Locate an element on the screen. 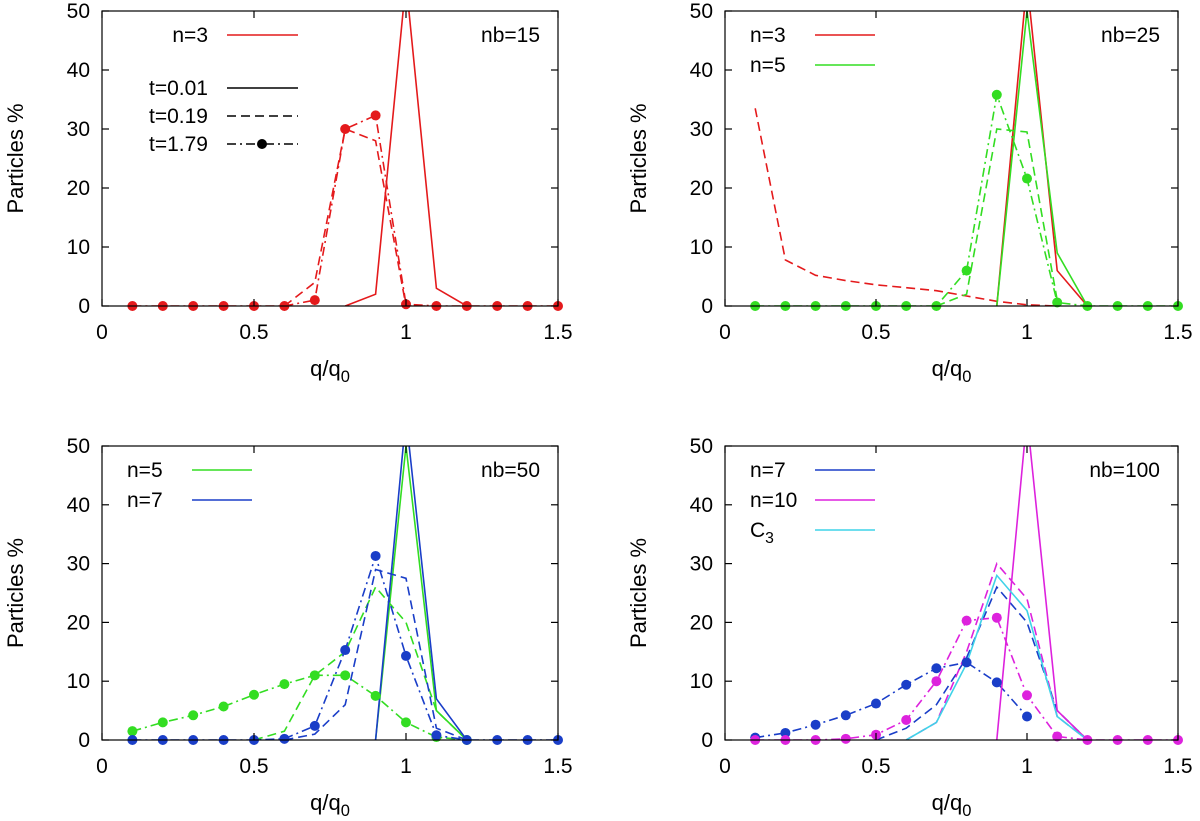 The image size is (1200, 821). panel-annotation: nb=100 is located at coordinates (1124, 470).